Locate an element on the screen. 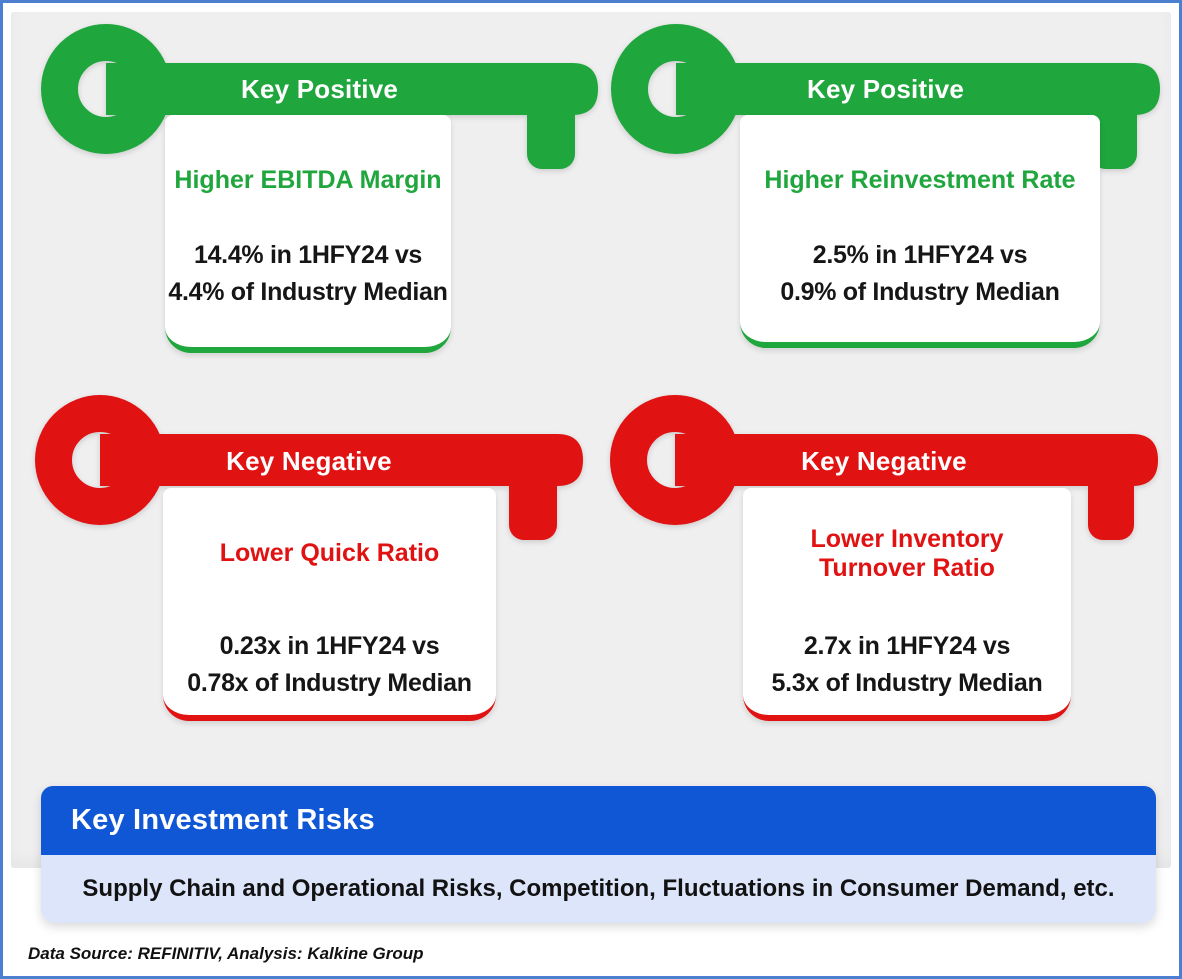 The image size is (1182, 979). metric-value-line2: 0.9% of Industry Median is located at coordinates (920, 292).